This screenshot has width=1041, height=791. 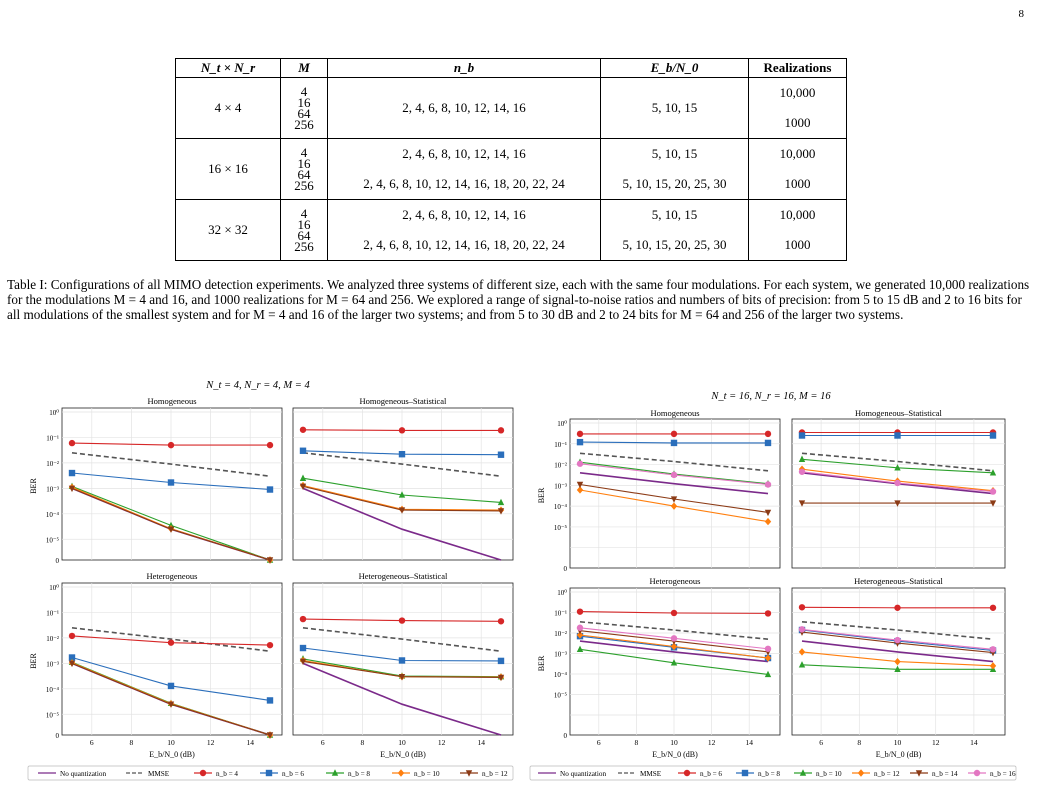 I want to click on y-tick-label: 10⁻², so click(x=52, y=639).